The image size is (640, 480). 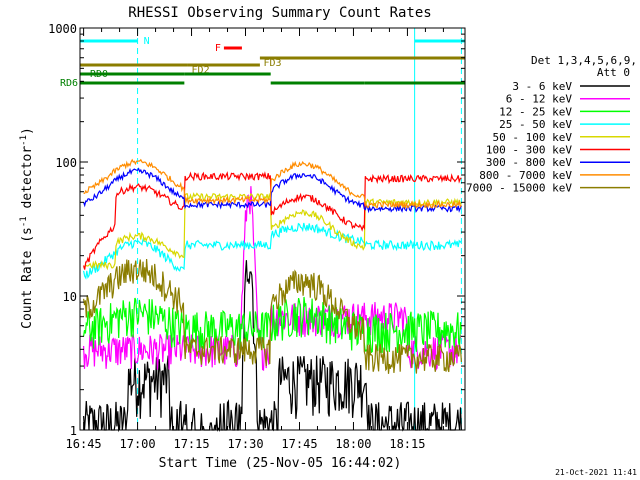 What do you see at coordinates (299, 444) in the screenshot?
I see `x-tick-label-4: 17:45` at bounding box center [299, 444].